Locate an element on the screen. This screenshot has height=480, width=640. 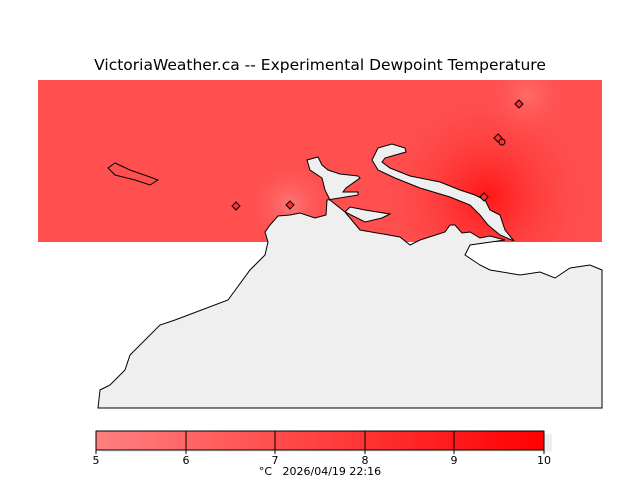
colorbar-caption: °C 2026/04/19 22:16 is located at coordinates (320, 471).